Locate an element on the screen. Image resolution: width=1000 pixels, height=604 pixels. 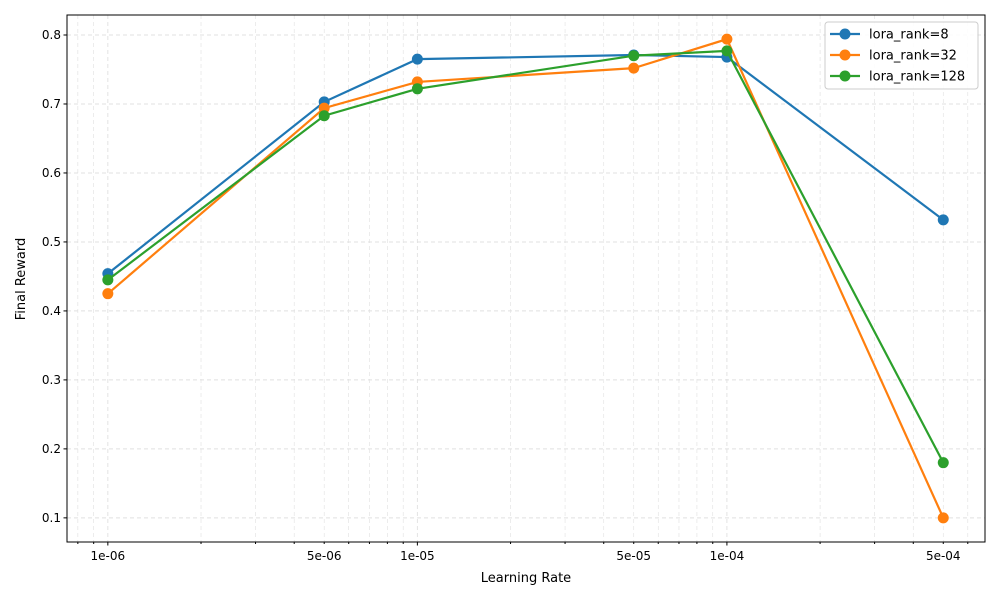
y-tick-label: 0.3 is located at coordinates (51, 380).